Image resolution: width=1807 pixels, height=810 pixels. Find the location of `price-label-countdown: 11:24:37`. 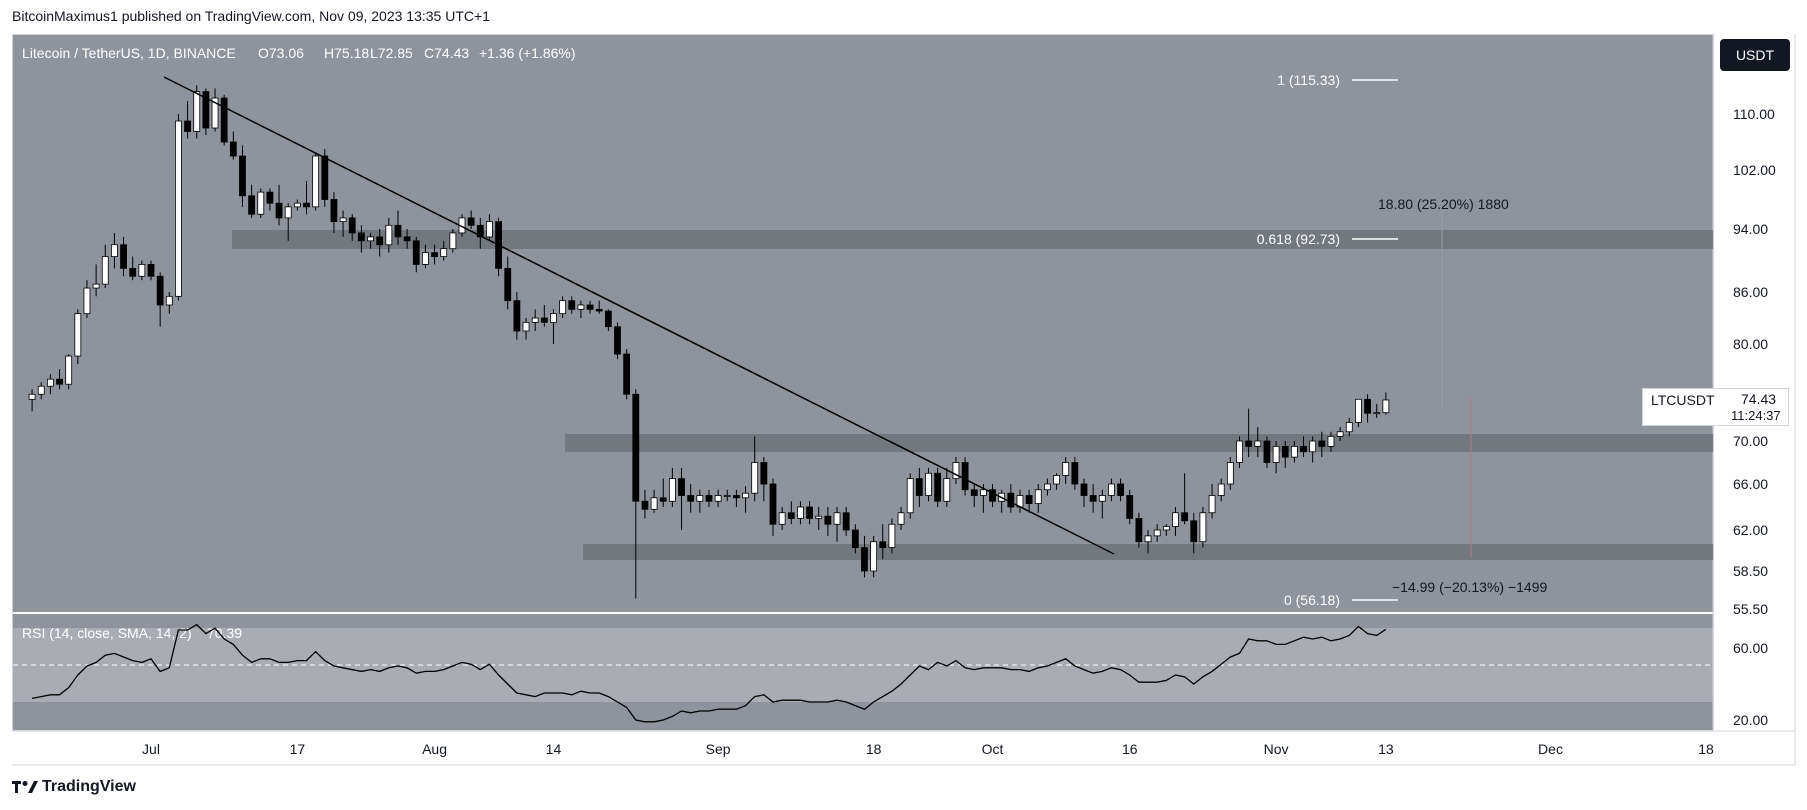

price-label-countdown: 11:24:37 is located at coordinates (1756, 415).